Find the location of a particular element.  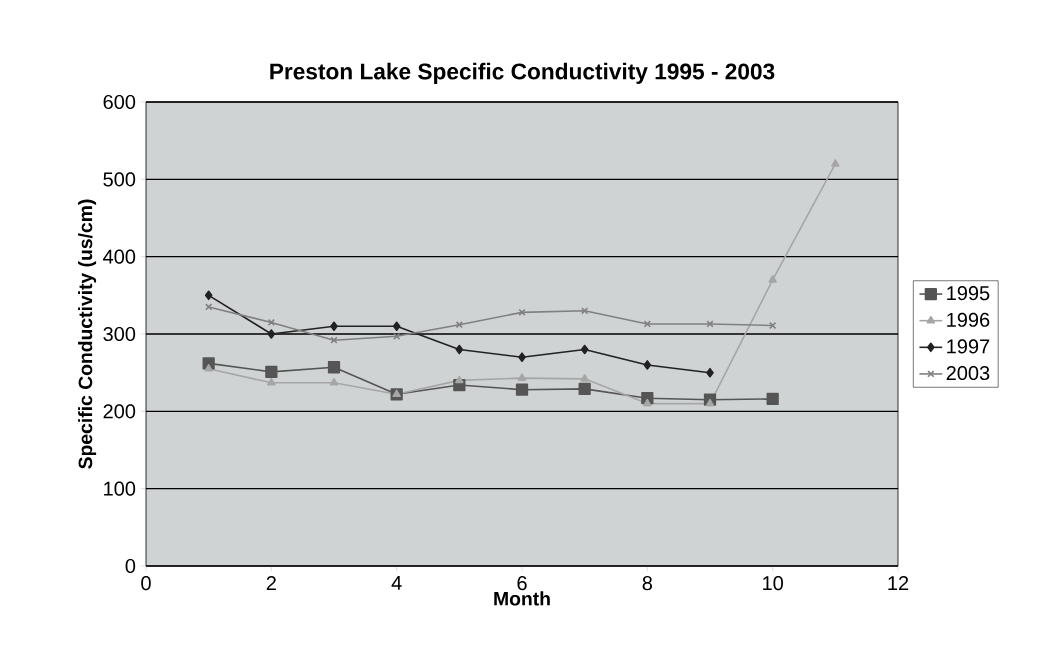

x-tick-label: 6 is located at coordinates (522, 583).